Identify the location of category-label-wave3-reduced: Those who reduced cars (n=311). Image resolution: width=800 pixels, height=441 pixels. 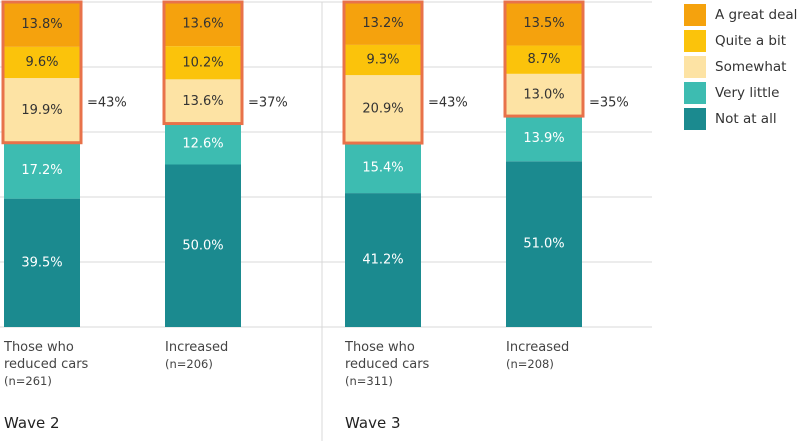
(387, 364).